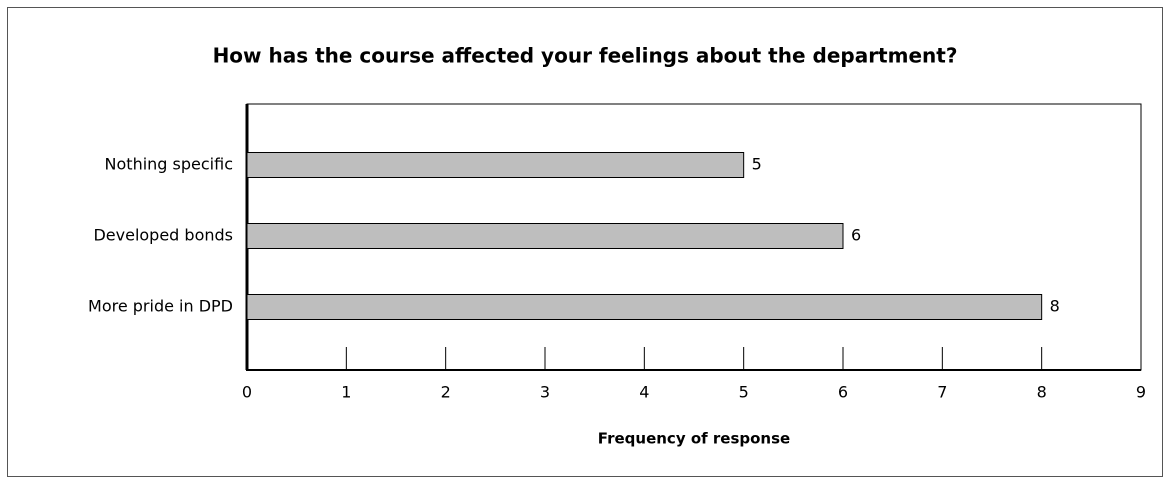 This screenshot has width=1170, height=483. I want to click on x-tick-label: 8, so click(1042, 392).